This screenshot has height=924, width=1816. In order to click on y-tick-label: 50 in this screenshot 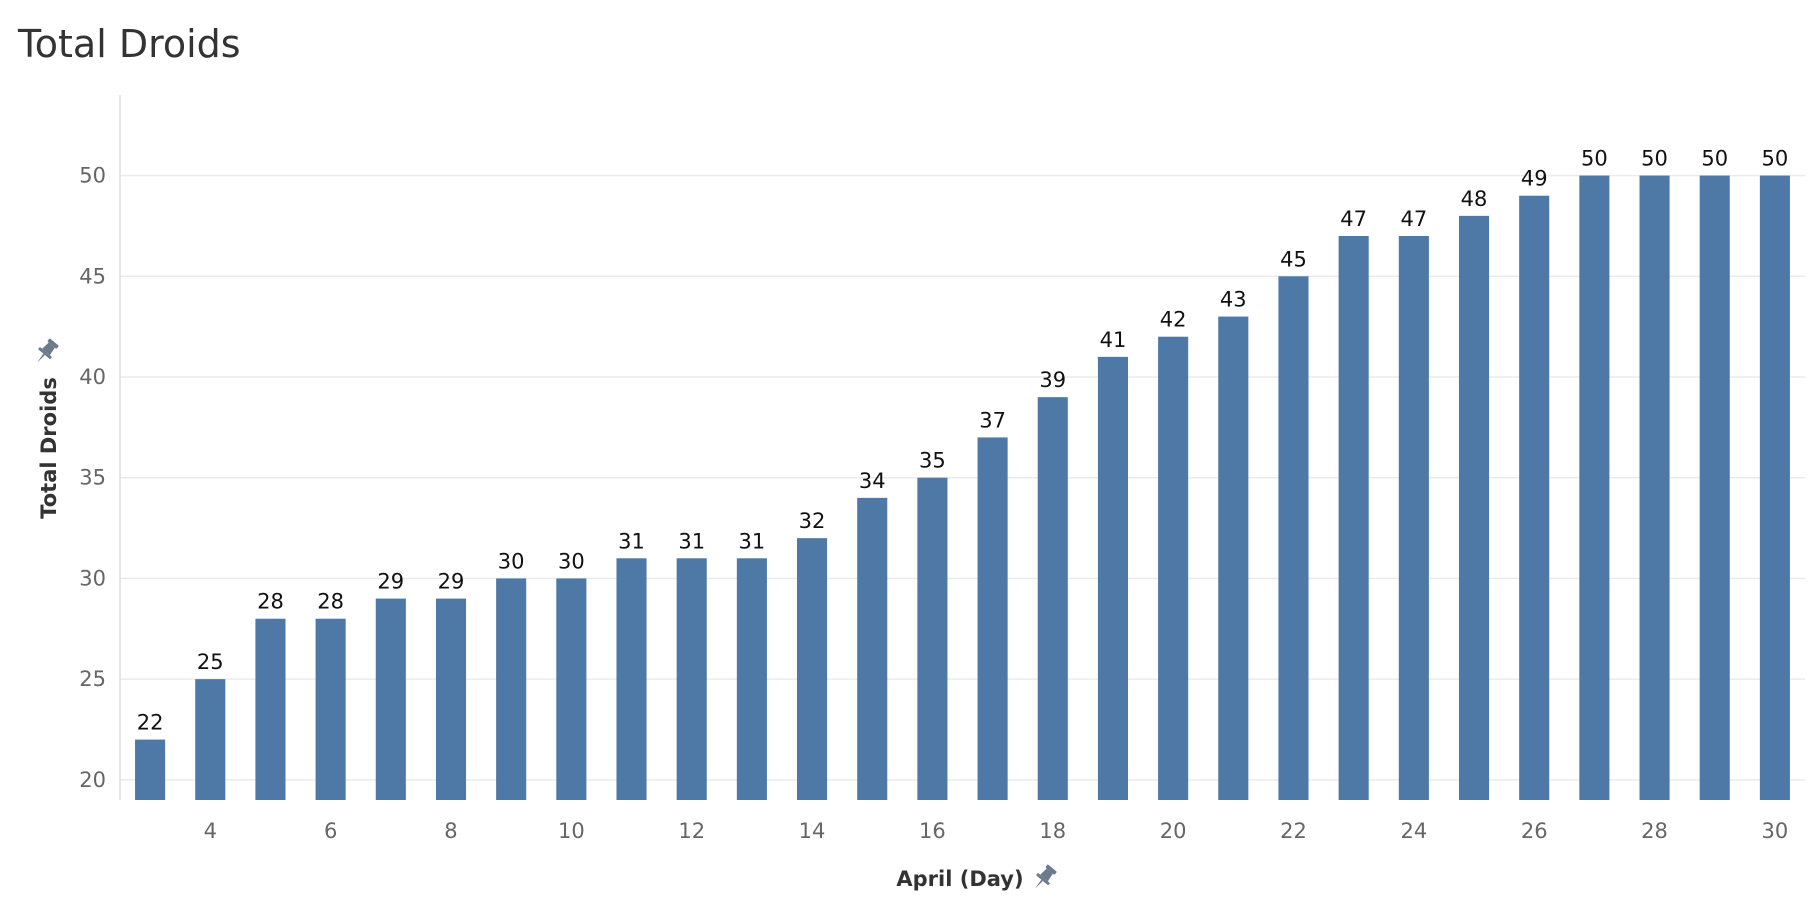, I will do `click(92, 176)`.